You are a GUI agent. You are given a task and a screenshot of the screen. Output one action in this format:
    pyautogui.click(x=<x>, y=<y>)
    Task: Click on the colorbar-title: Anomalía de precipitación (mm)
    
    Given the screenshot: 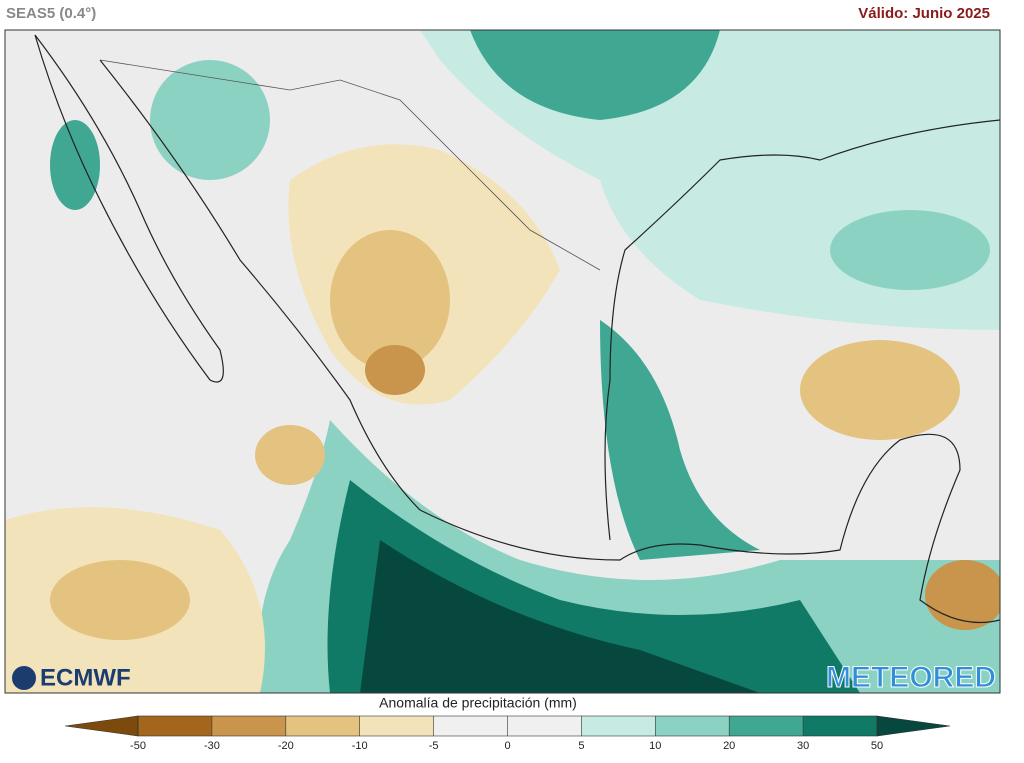 What is the action you would take?
    pyautogui.click(x=478, y=703)
    